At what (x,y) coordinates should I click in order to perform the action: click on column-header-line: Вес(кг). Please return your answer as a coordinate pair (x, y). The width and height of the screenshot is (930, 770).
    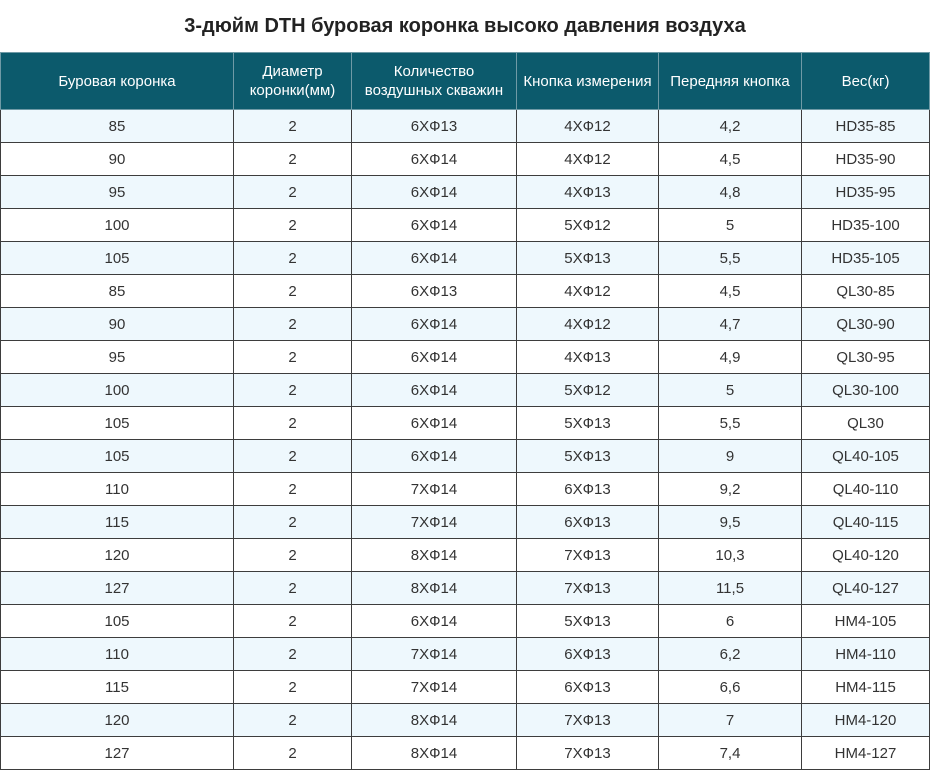
    Looking at the image, I should click on (865, 81).